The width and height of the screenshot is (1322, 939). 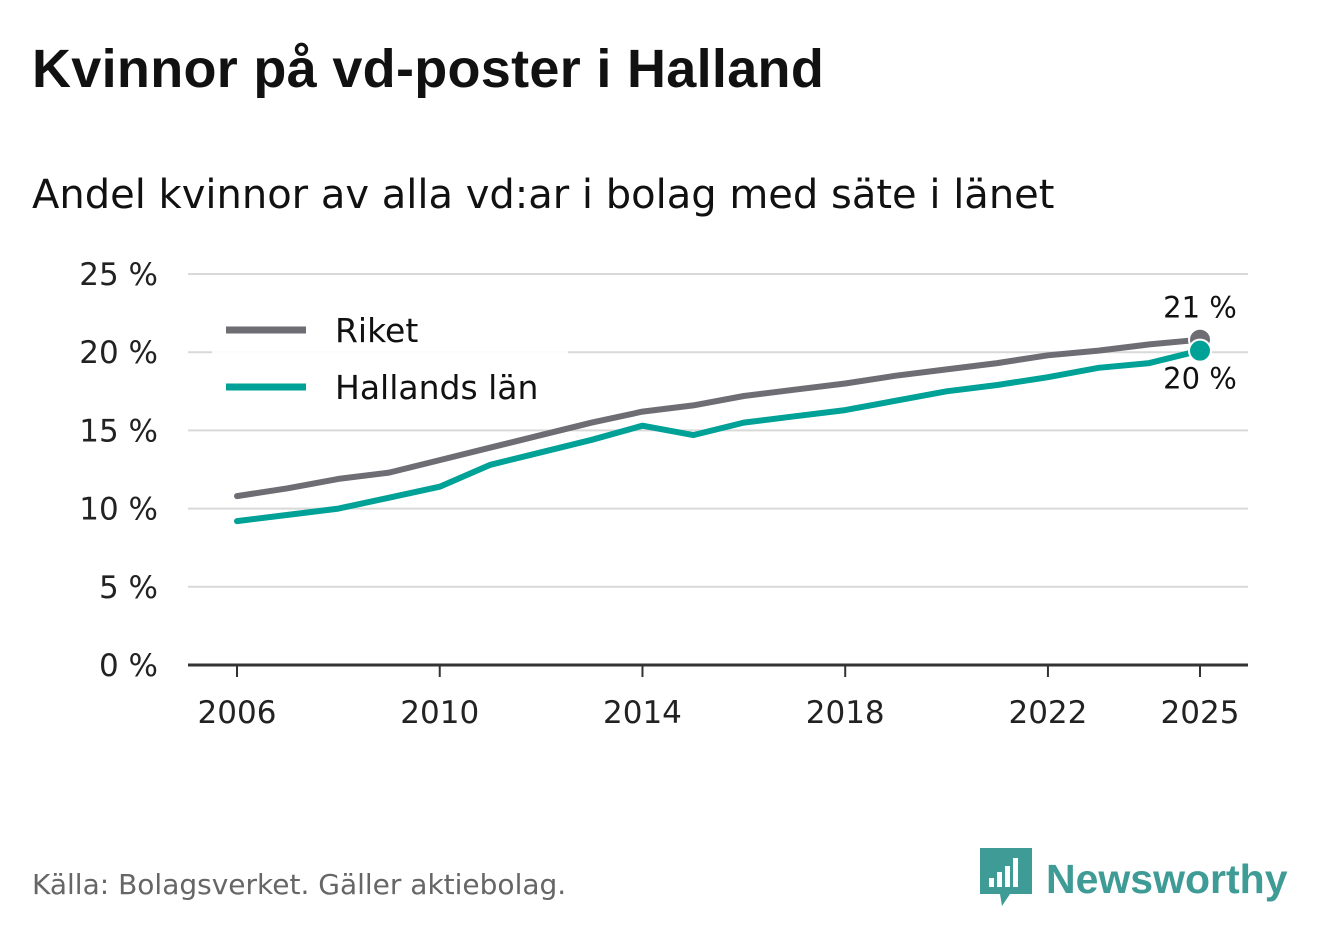 I want to click on x-tick-label: 2025, so click(x=1200, y=713).